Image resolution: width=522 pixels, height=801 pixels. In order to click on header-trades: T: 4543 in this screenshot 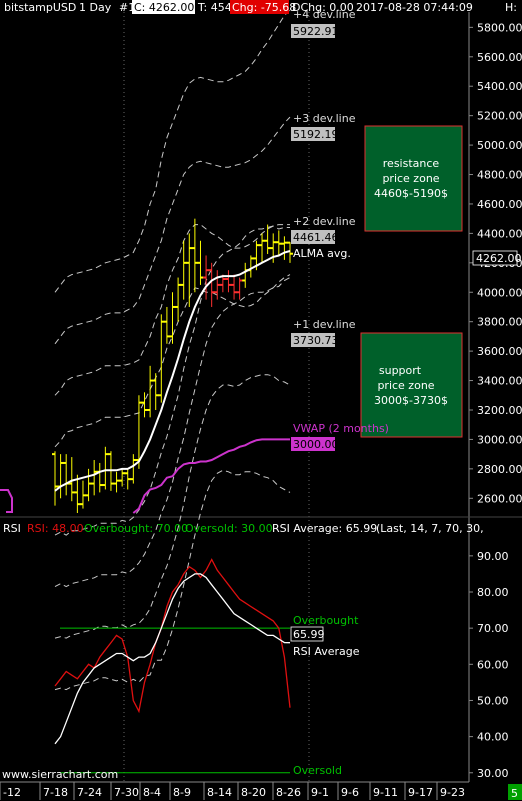, I will do `click(218, 7)`.